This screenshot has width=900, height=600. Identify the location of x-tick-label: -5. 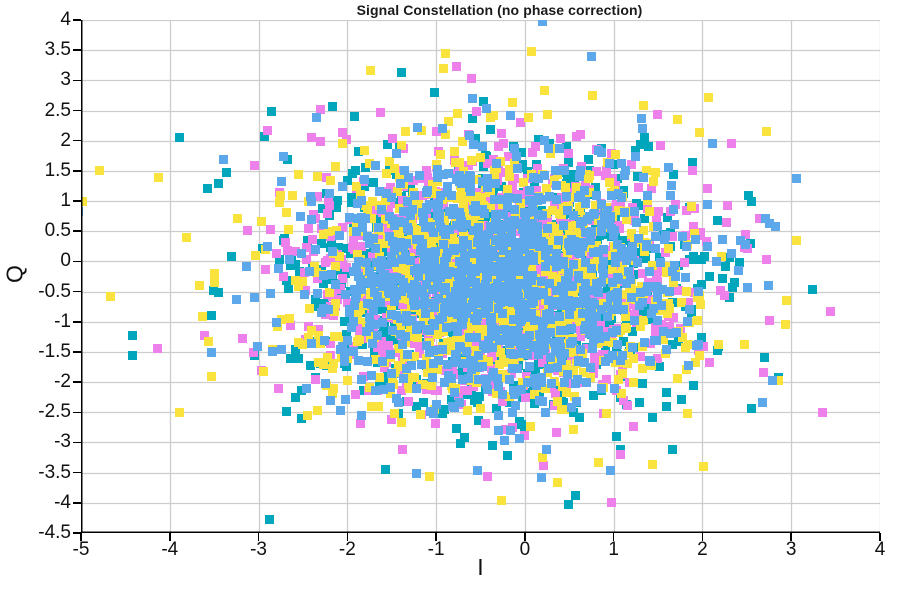
(81, 549).